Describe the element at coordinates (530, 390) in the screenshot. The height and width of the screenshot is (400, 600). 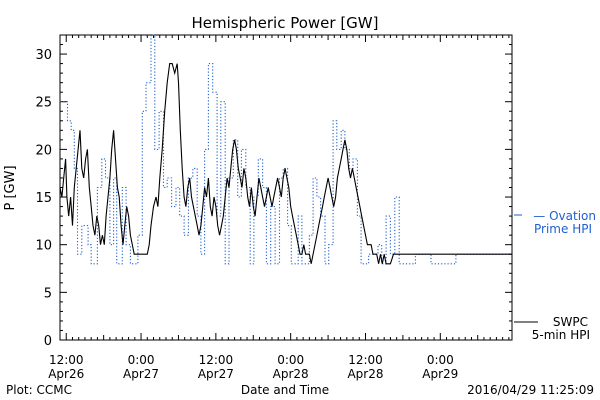
I see `plot-timestamp: 2016/04/29 11:25:09` at that location.